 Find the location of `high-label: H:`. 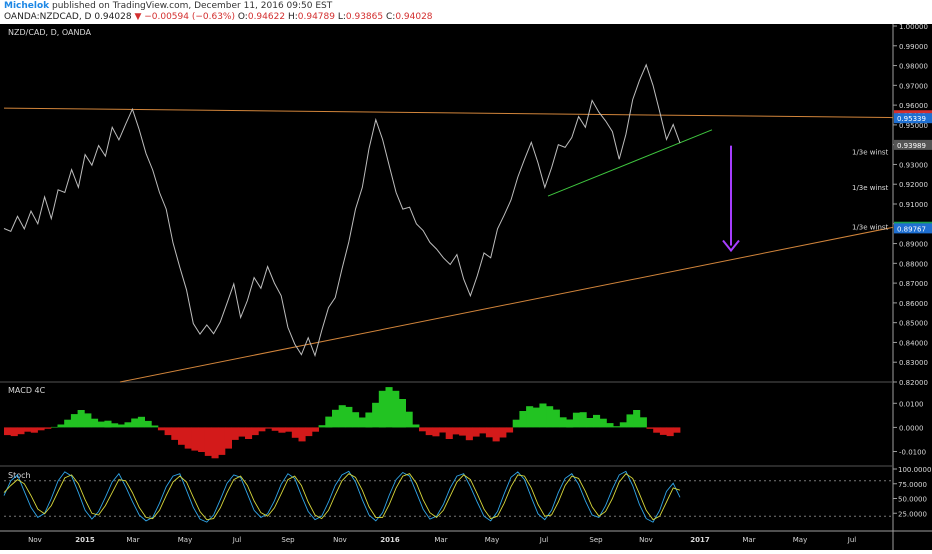

high-label: H: is located at coordinates (292, 17).